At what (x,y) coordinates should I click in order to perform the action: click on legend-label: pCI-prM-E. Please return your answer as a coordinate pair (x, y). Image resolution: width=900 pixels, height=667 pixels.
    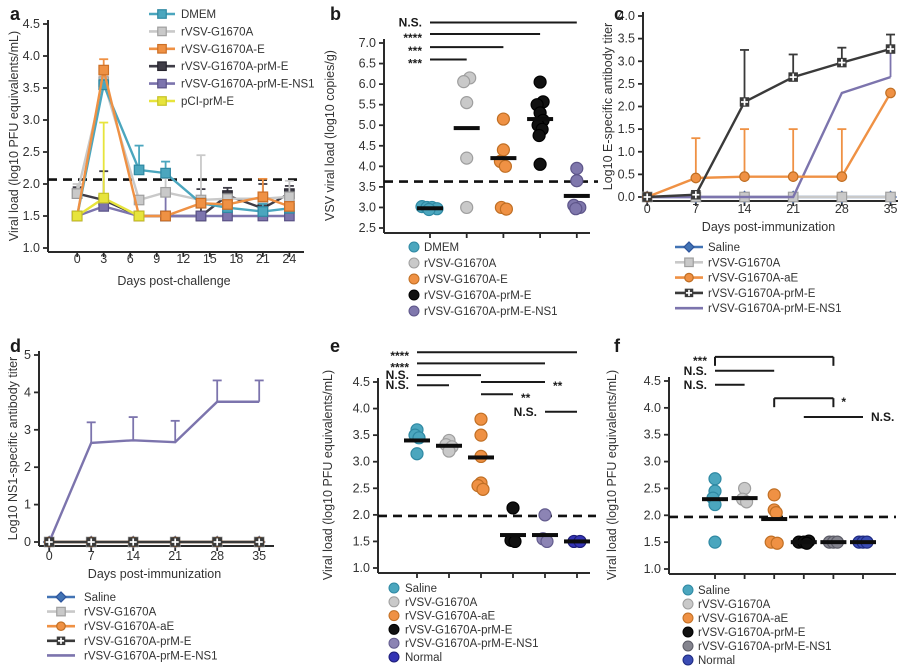
    Looking at the image, I should click on (207, 102).